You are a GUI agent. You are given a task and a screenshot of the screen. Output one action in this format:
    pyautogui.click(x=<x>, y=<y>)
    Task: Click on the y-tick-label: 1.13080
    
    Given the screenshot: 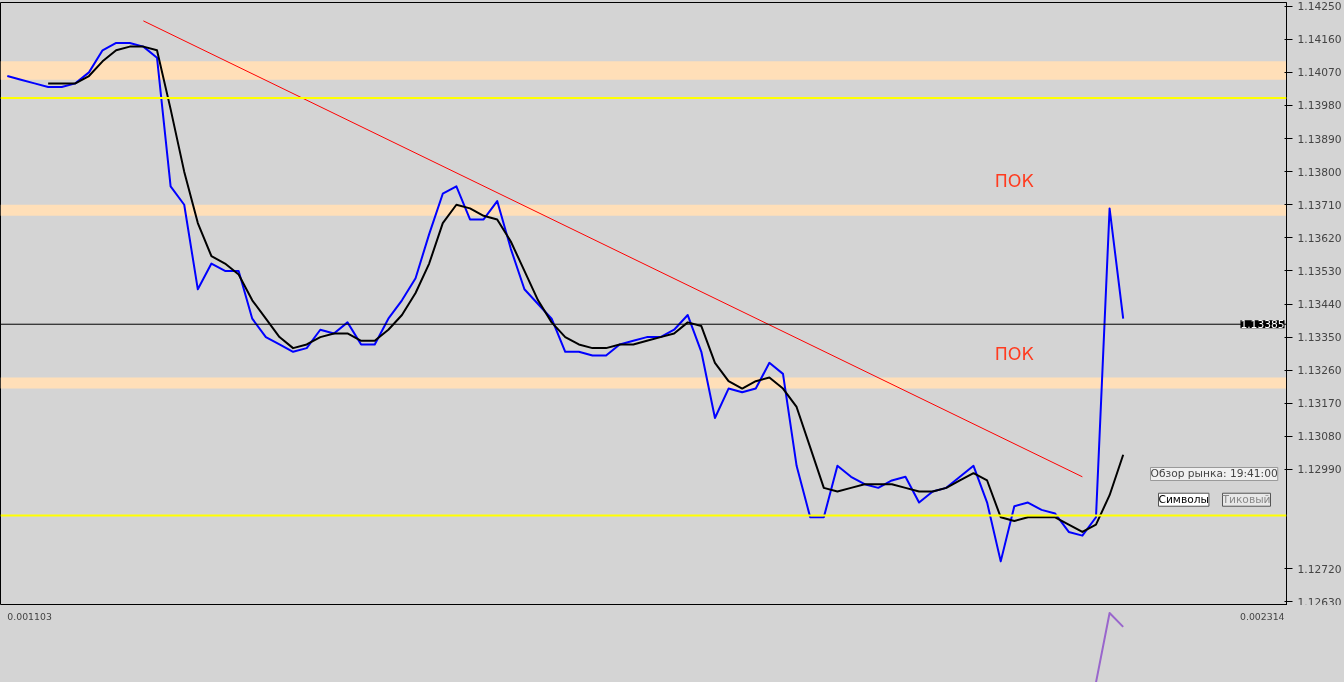 What is the action you would take?
    pyautogui.click(x=1319, y=437)
    